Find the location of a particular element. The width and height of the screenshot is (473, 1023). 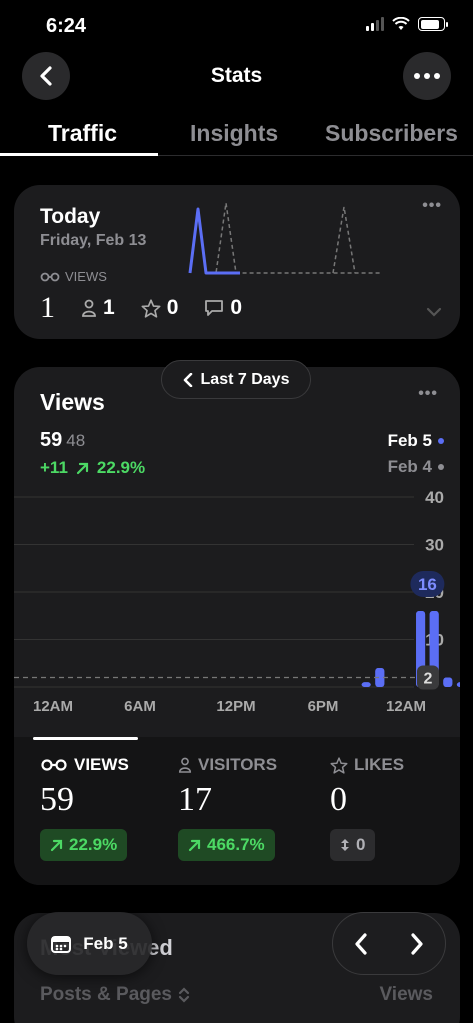

views-column-header: Views is located at coordinates (406, 994).